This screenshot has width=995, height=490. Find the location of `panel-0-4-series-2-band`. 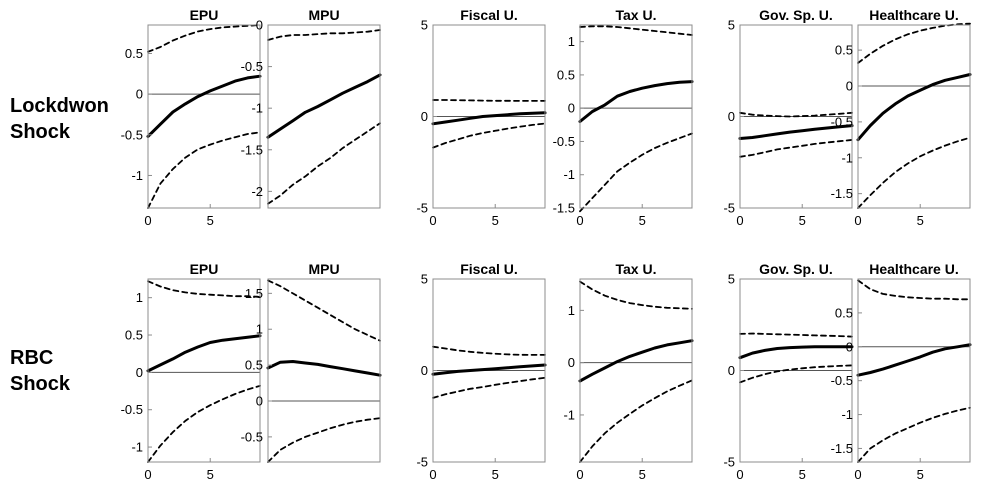

panel-0-4-series-2-band is located at coordinates (796, 148).